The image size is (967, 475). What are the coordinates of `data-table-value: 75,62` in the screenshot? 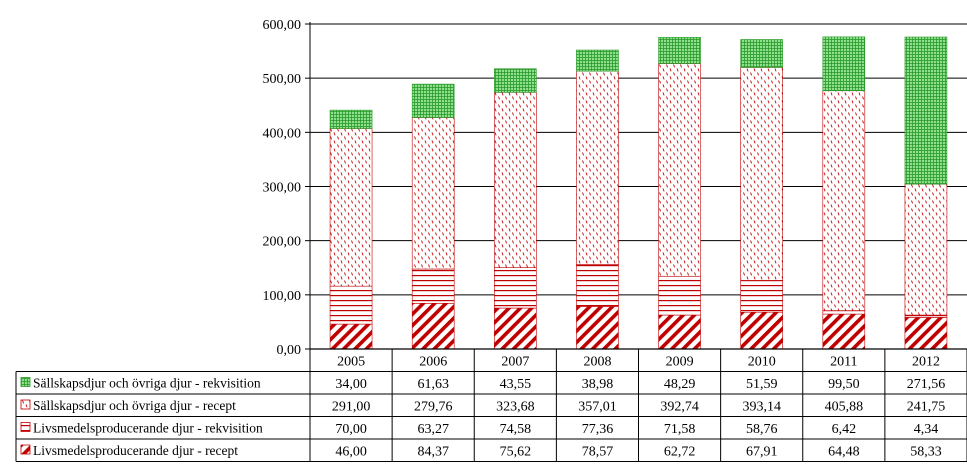 It's located at (516, 452).